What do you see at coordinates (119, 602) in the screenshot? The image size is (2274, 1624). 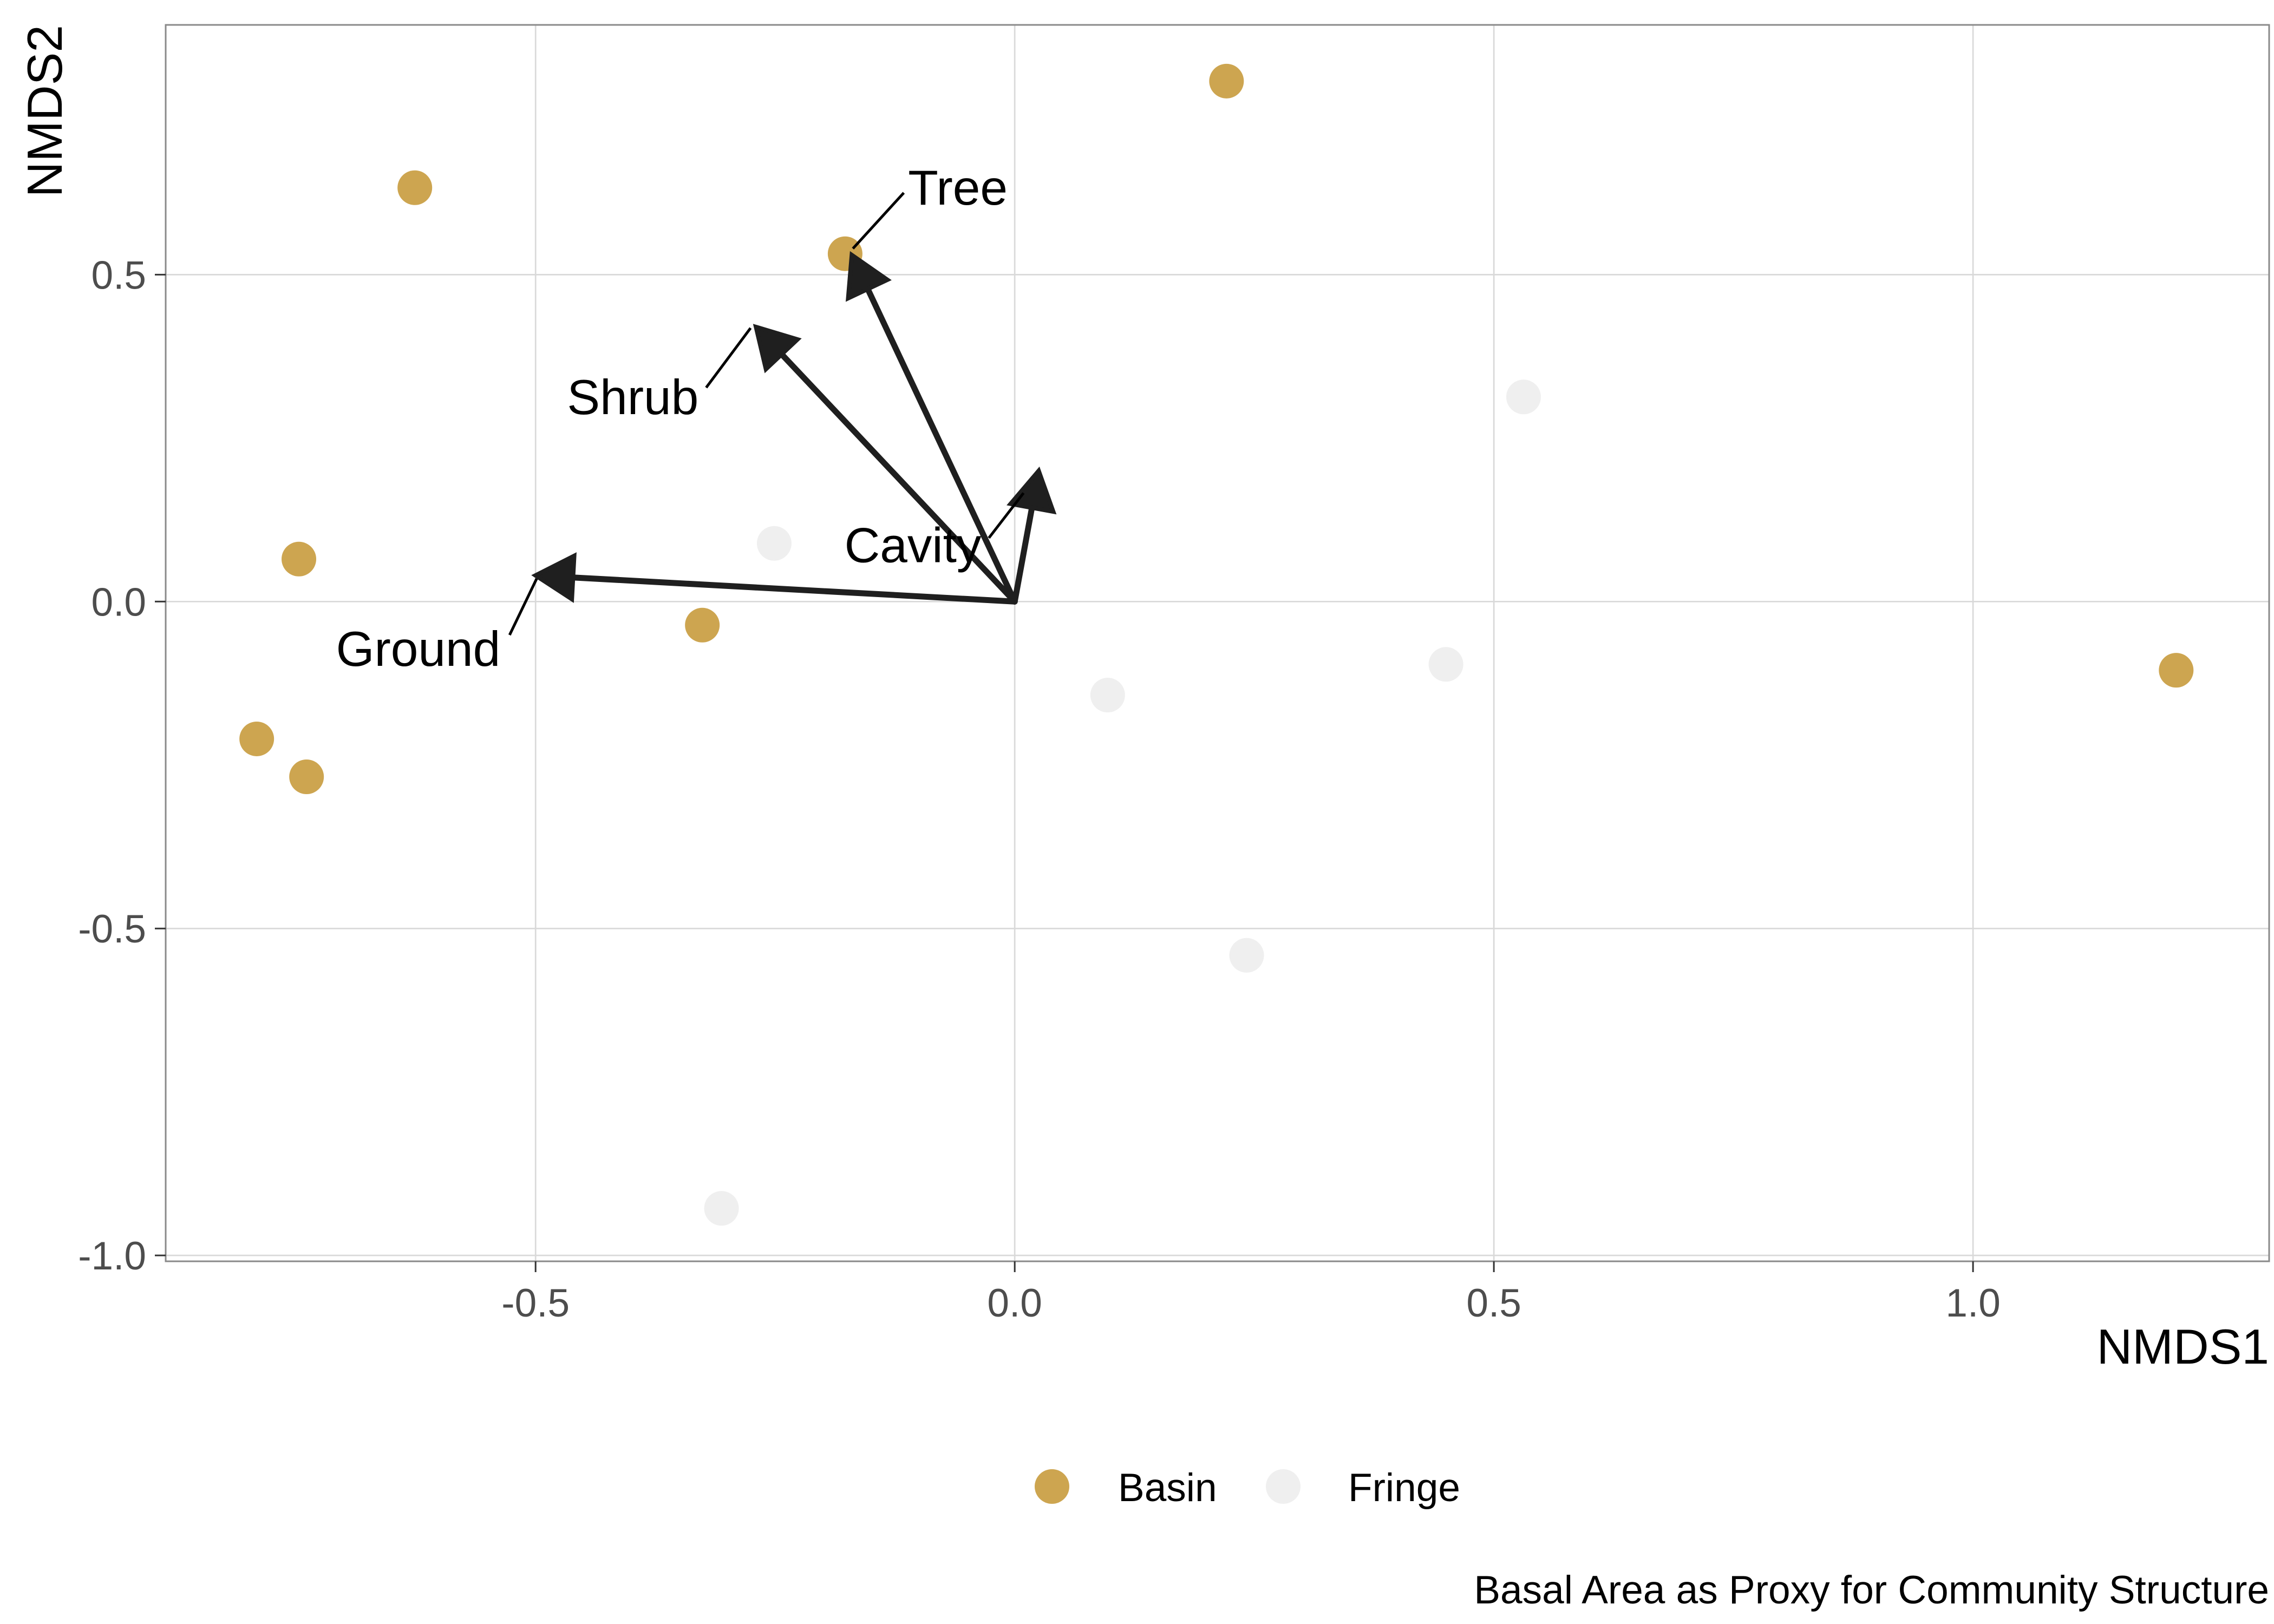 I see `y-tick-label: 0.0` at bounding box center [119, 602].